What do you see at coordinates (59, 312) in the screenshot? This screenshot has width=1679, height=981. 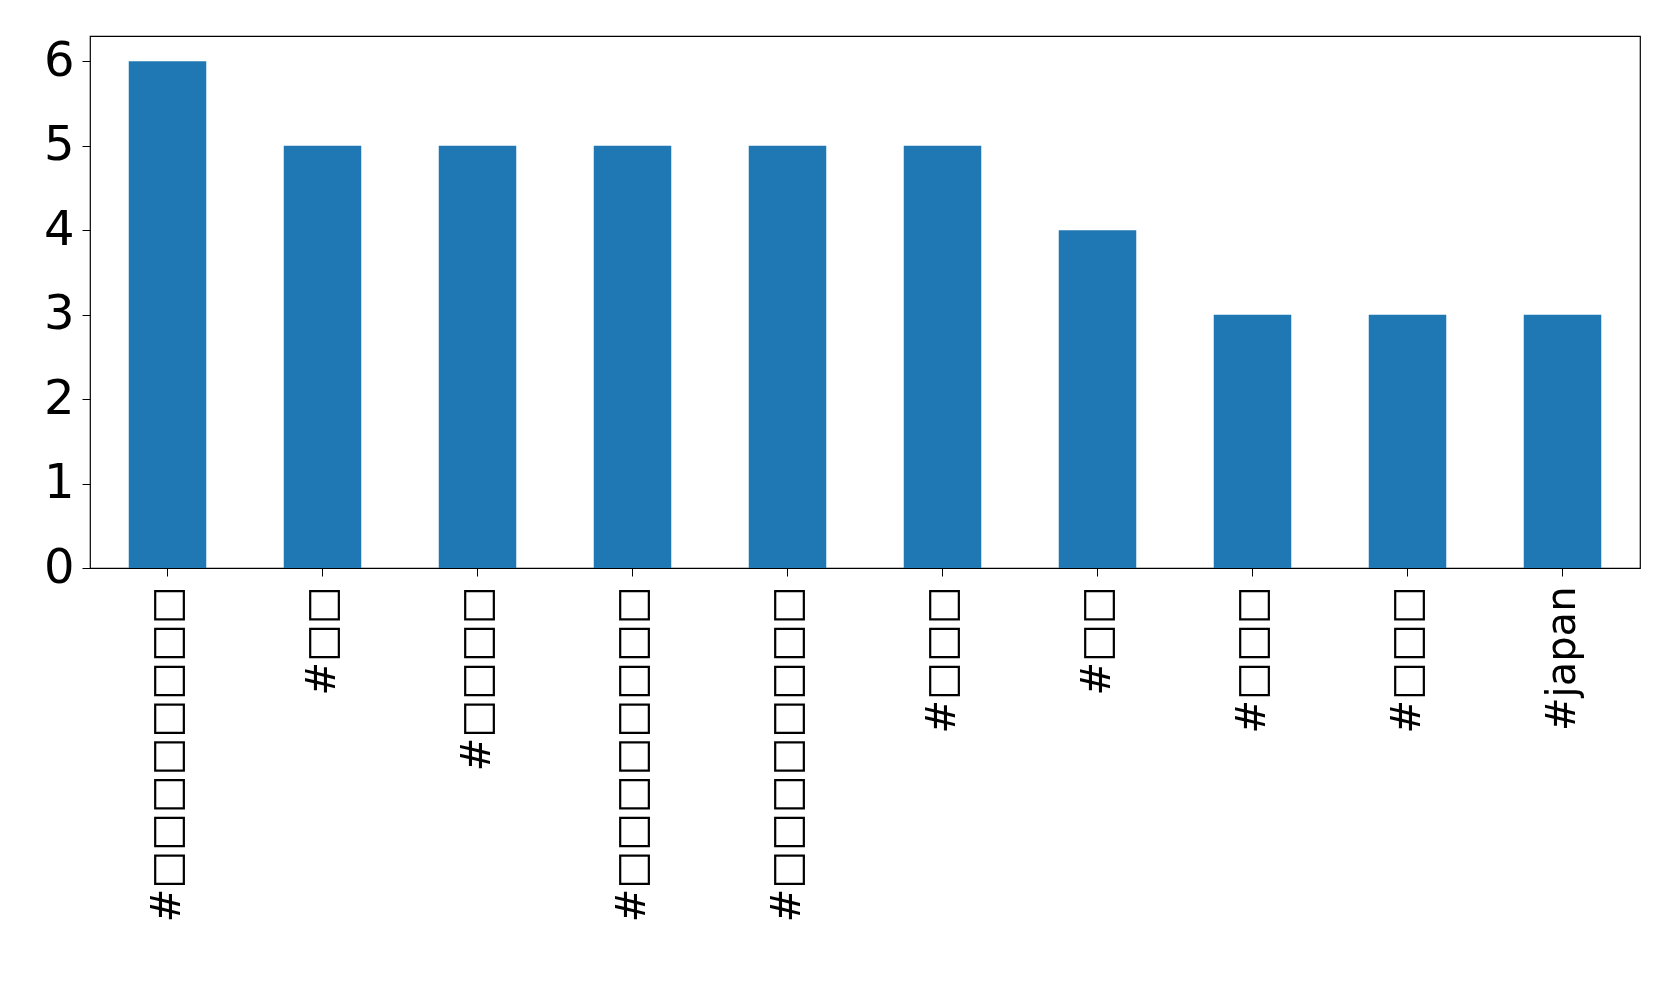 I see `y-tick-label: 3` at bounding box center [59, 312].